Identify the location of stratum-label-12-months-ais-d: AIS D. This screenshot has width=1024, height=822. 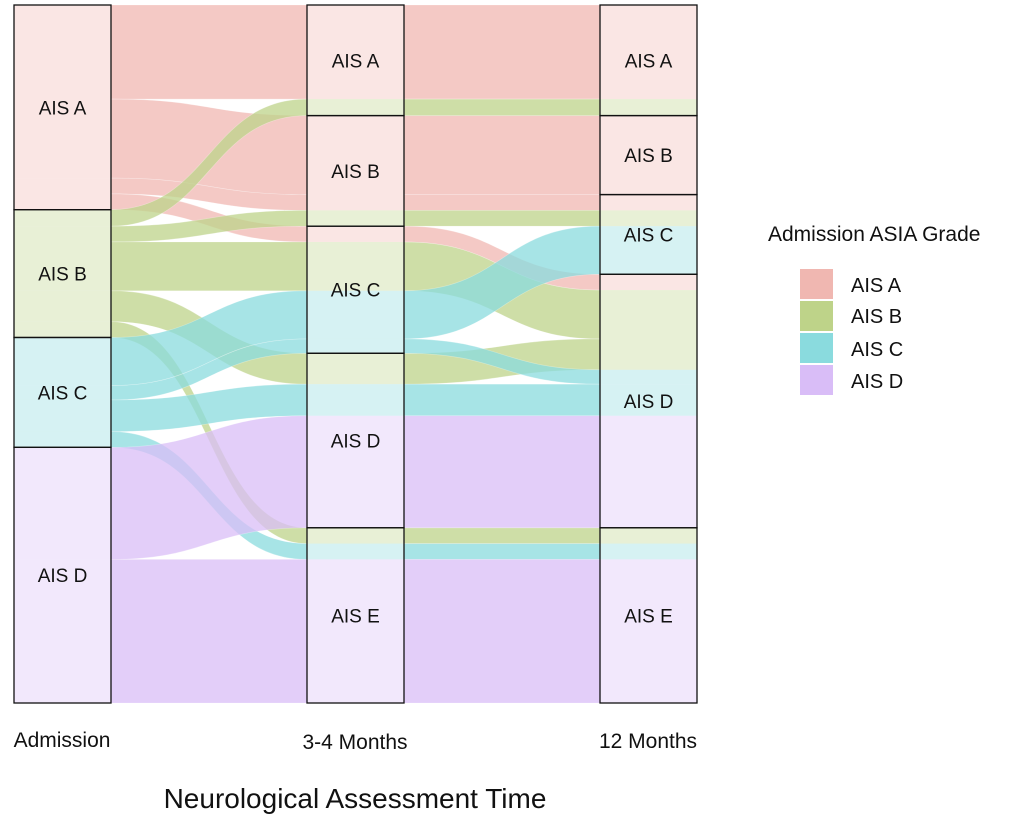
(649, 402).